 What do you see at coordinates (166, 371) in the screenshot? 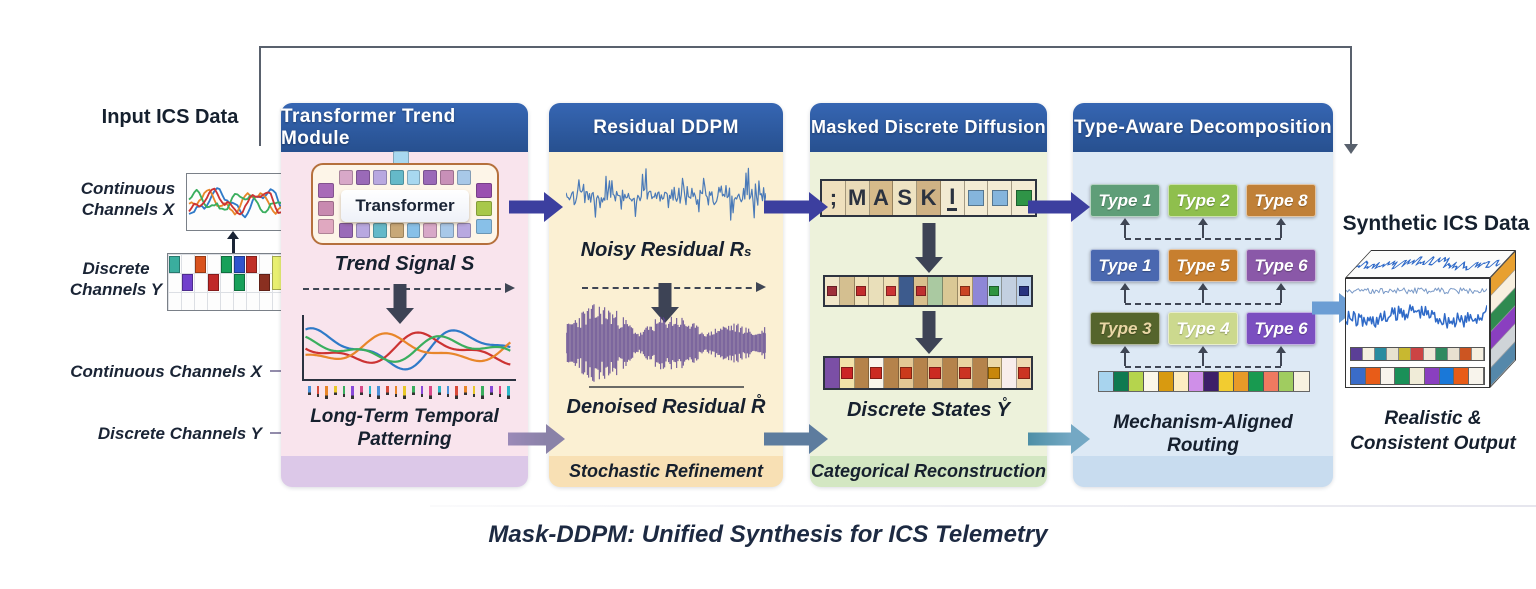
I see `continuous-channels-inline-label: Continuous Channels X` at bounding box center [166, 371].